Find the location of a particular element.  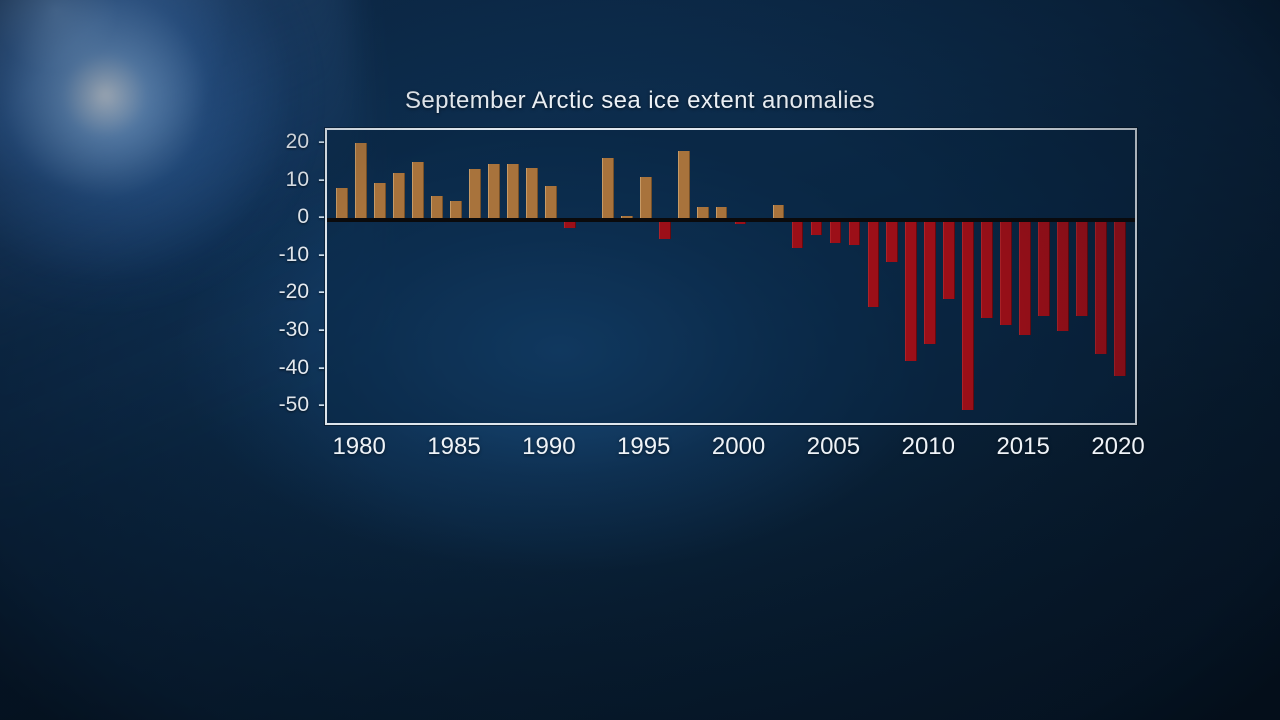

y-axis-tick-label: 20 - is located at coordinates (305, 142).